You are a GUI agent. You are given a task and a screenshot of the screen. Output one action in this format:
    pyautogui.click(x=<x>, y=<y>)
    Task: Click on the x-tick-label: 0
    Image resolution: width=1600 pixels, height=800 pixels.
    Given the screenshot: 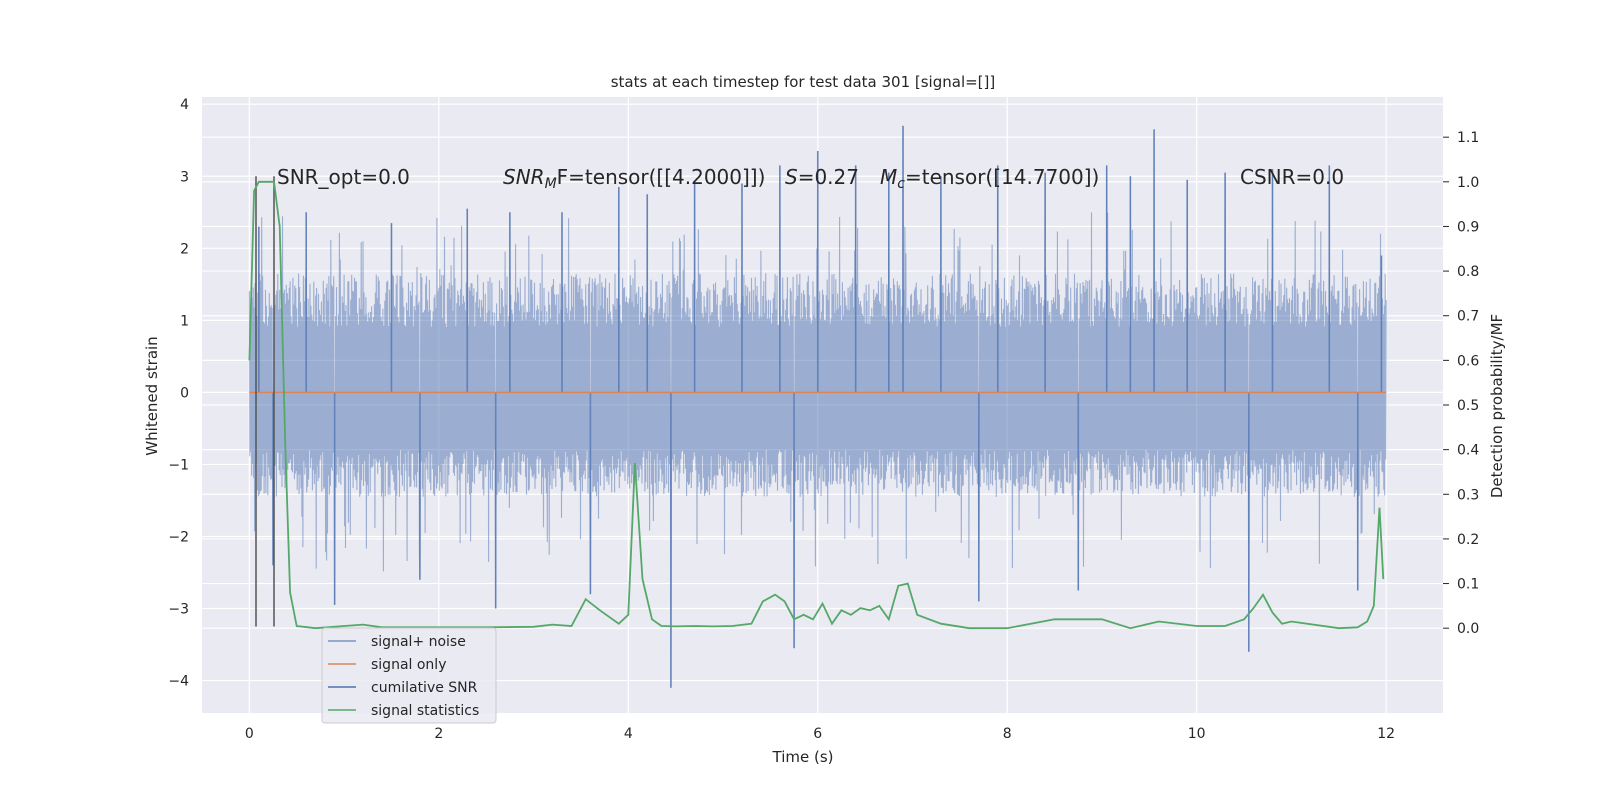 What is the action you would take?
    pyautogui.click(x=249, y=734)
    